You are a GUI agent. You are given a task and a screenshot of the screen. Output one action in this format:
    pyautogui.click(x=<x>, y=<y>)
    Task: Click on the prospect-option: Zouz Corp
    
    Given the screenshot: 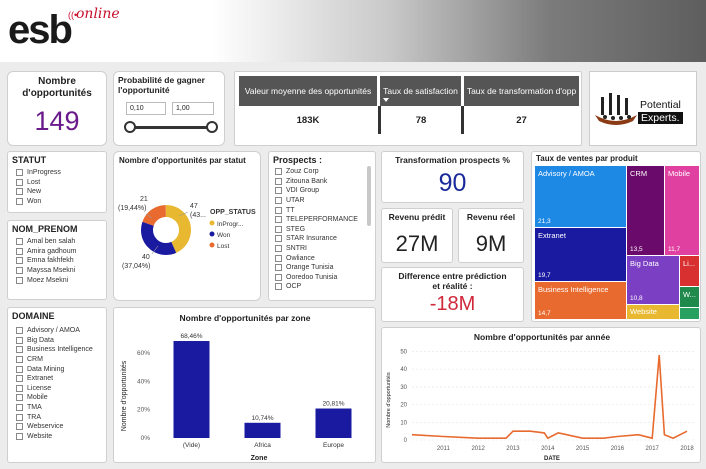 What is the action you would take?
    pyautogui.click(x=316, y=172)
    